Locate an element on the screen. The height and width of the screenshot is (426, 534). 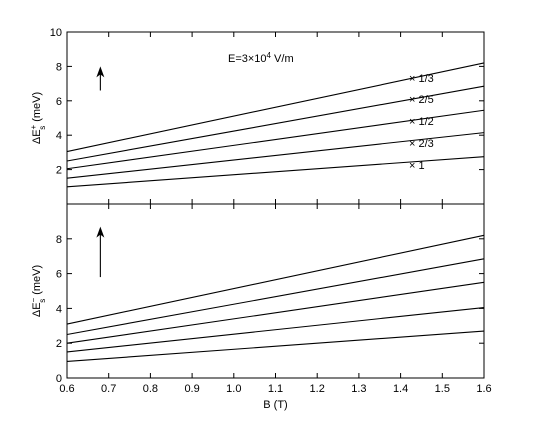
x-tick-label: 1.1 is located at coordinates (275, 389).